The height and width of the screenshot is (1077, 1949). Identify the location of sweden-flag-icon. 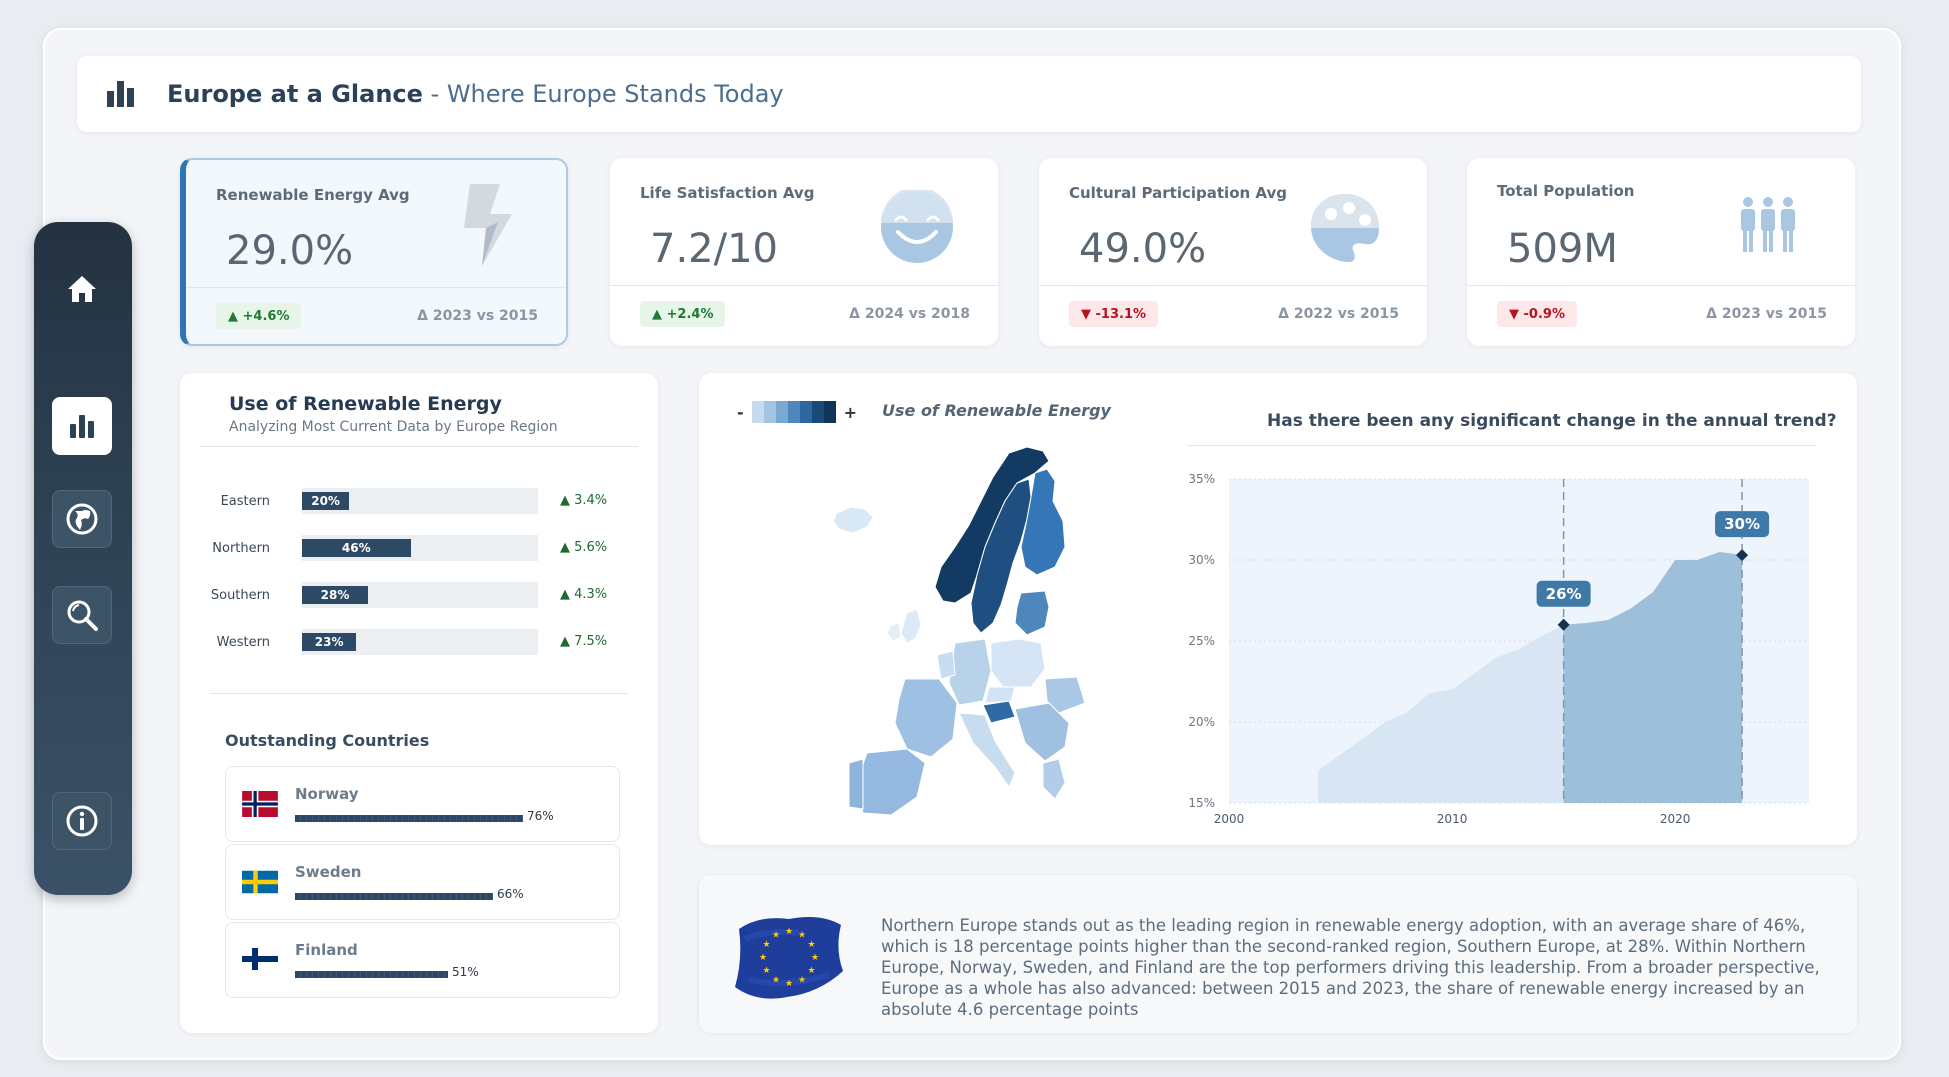
(260, 882).